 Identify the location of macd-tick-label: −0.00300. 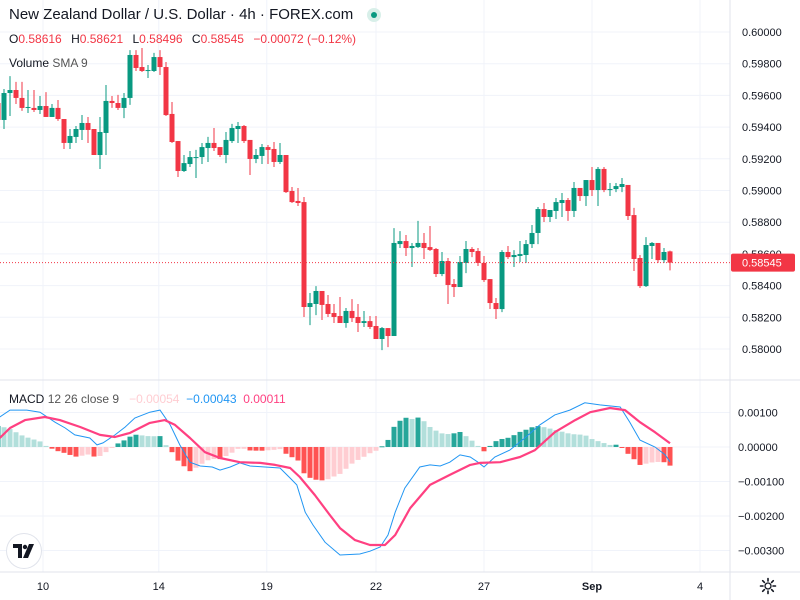
(761, 552).